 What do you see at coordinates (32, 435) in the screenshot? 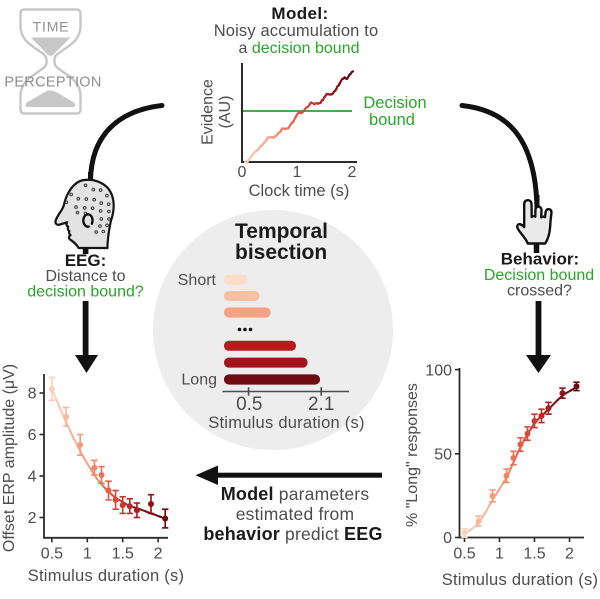
I see `svg-text: 6` at bounding box center [32, 435].